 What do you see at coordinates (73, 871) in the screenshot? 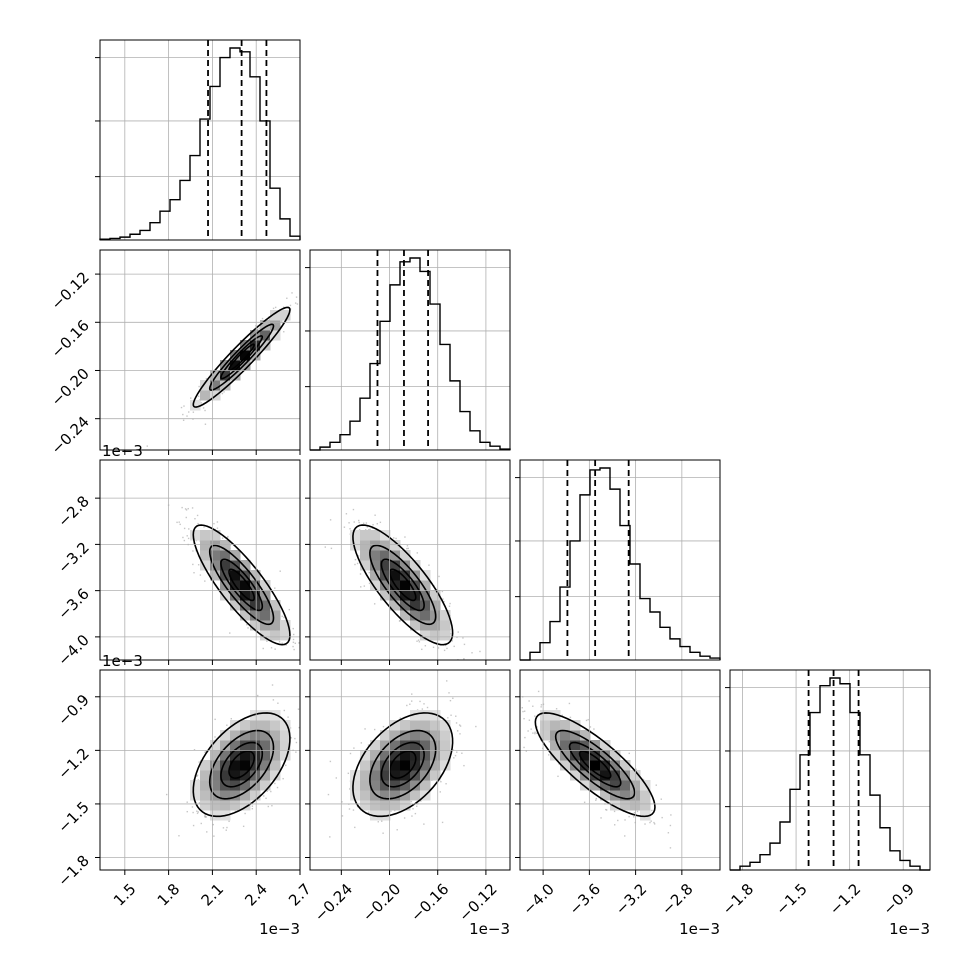
I see `y-tick-label: −1.8` at bounding box center [73, 871].